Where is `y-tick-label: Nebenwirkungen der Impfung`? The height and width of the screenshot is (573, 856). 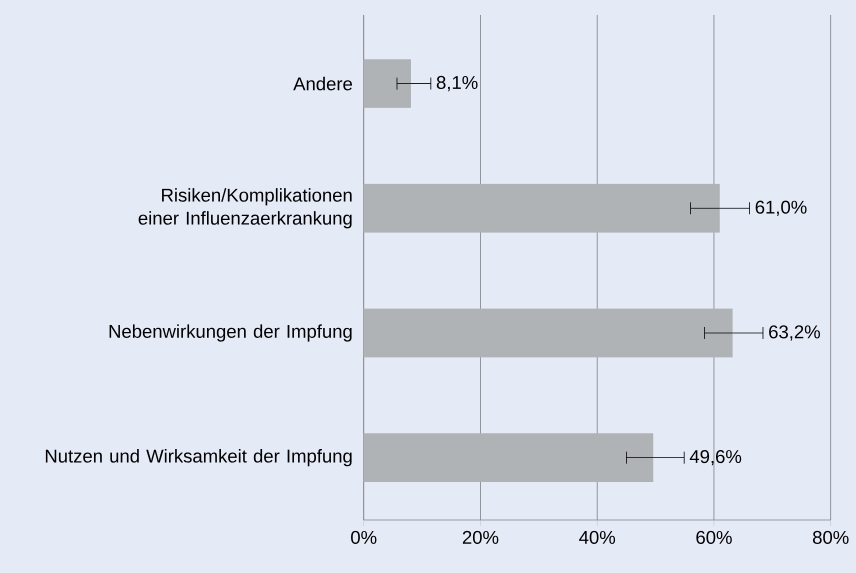 y-tick-label: Nebenwirkungen der Impfung is located at coordinates (231, 333).